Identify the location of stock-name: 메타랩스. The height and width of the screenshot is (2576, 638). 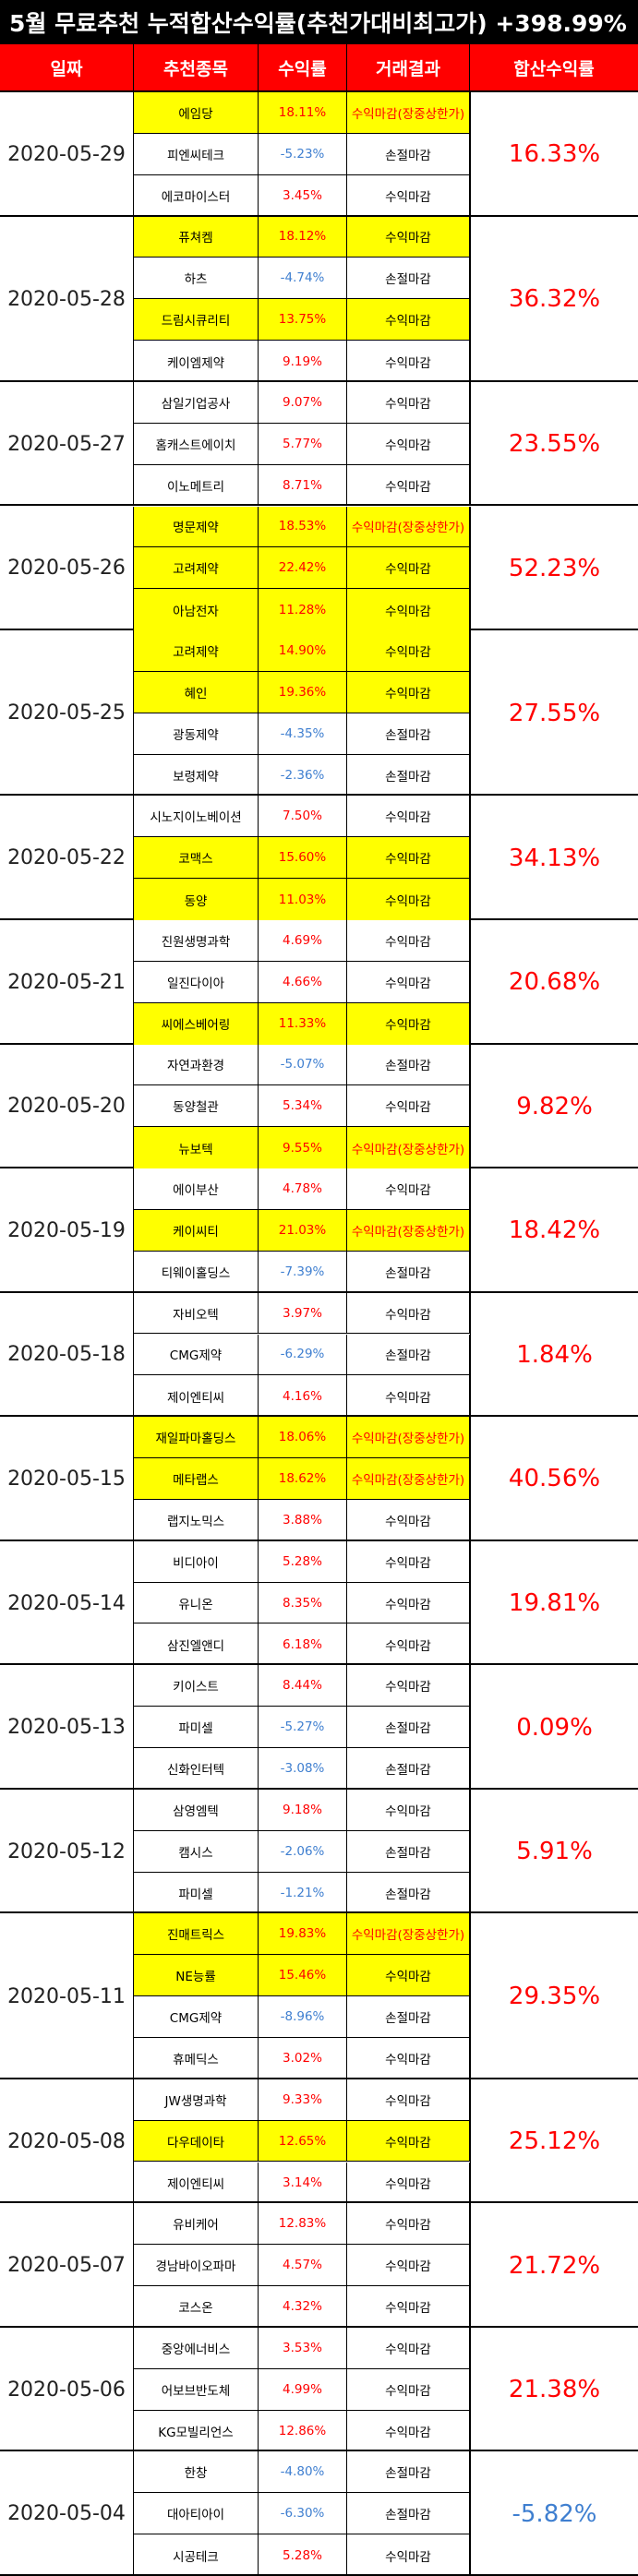
(196, 1479).